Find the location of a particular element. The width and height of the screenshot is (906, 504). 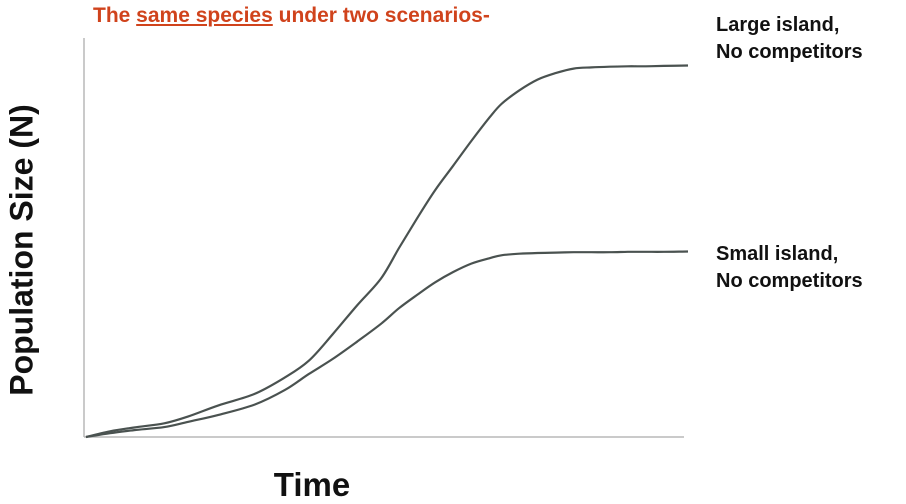

series-label-small-line2: No competitors is located at coordinates (789, 281).